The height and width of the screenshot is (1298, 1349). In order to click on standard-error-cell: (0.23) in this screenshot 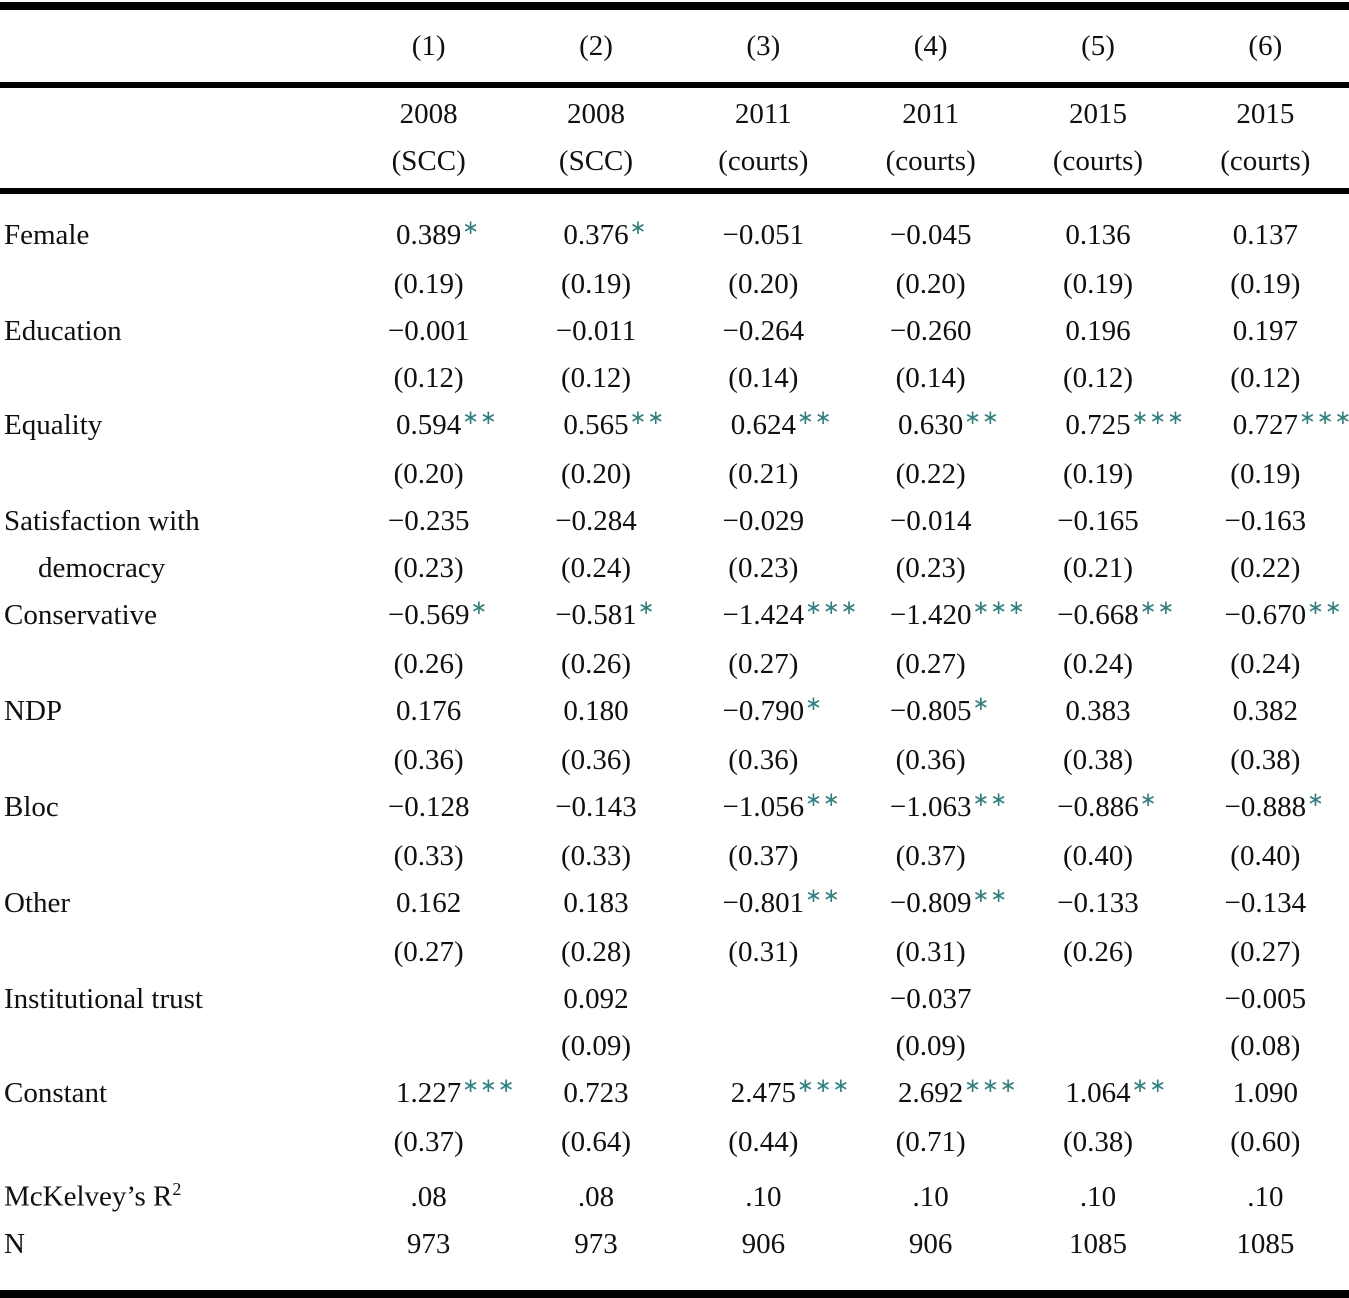, I will do `click(763, 568)`.